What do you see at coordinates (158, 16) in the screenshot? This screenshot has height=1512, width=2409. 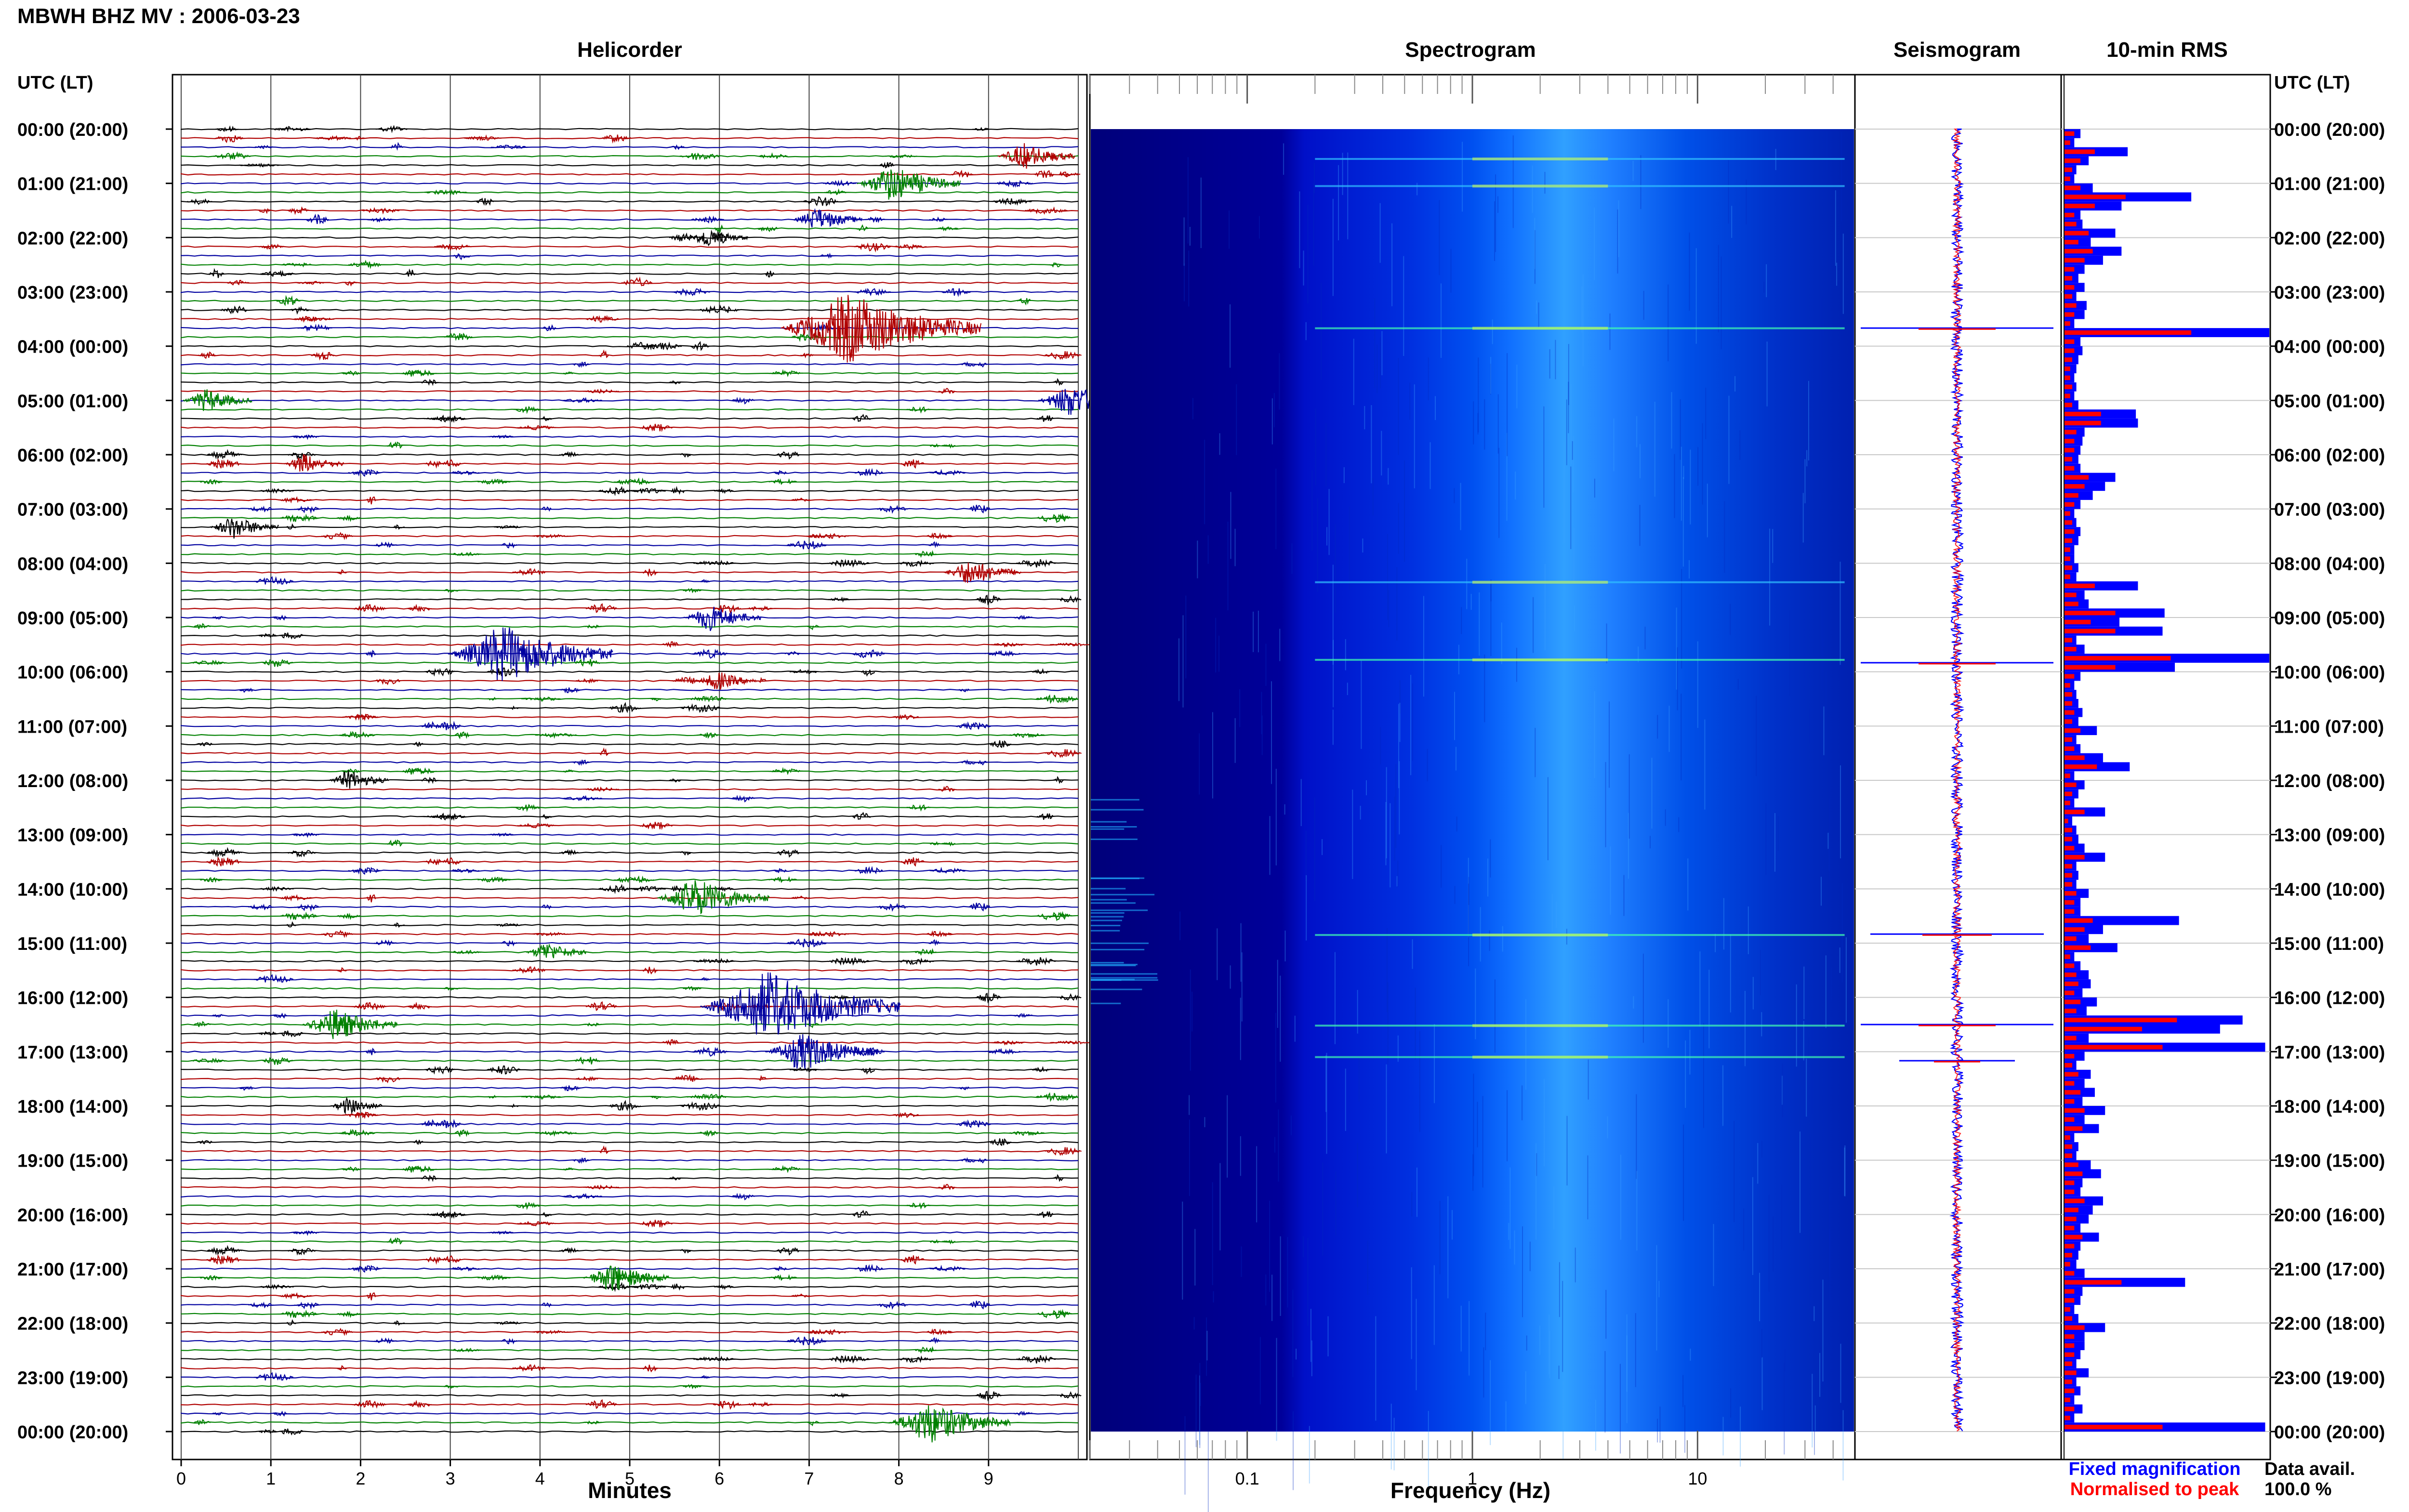 I see `page-title: MBWH BHZ MV : 2006-03-23` at bounding box center [158, 16].